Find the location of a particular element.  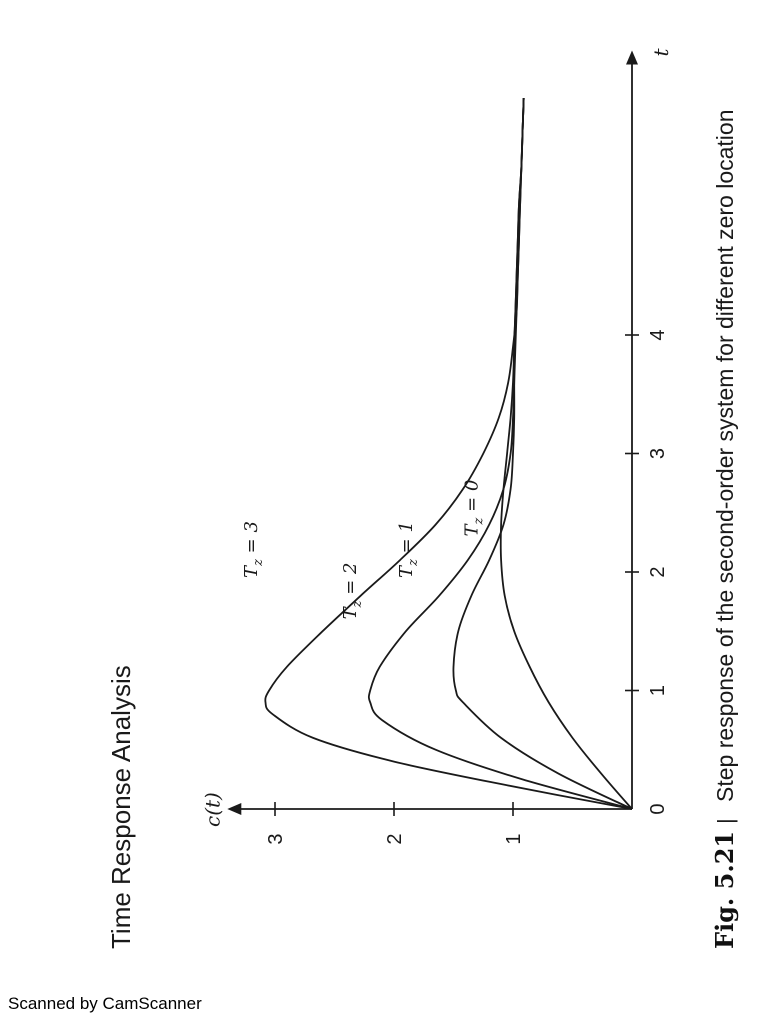

y-axis-title: c(t) is located at coordinates (212, 809).